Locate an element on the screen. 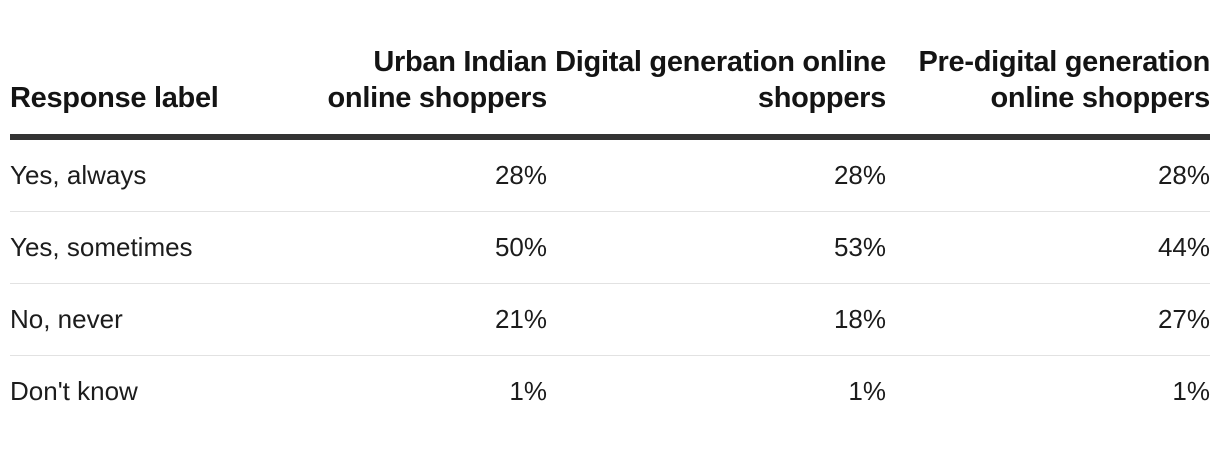 The height and width of the screenshot is (472, 1220). cell-digital-generation: 18% is located at coordinates (716, 319).